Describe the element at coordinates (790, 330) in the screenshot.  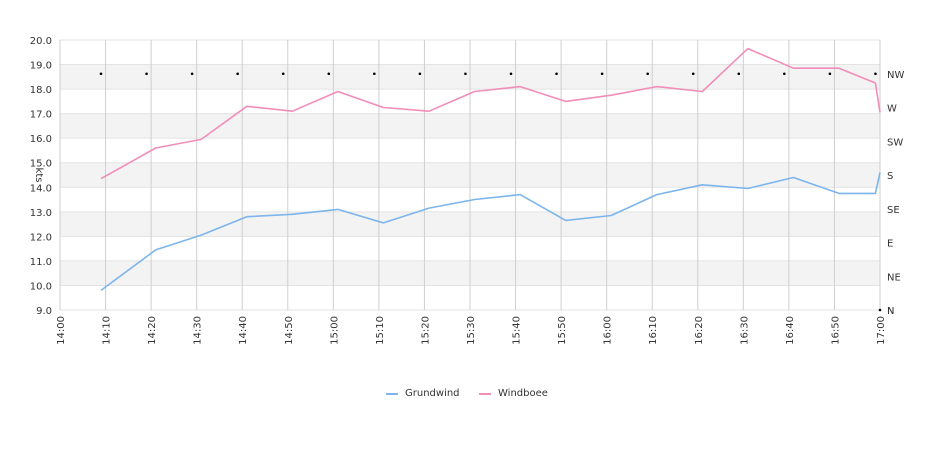
I see `x-tick-label: 16:40` at that location.